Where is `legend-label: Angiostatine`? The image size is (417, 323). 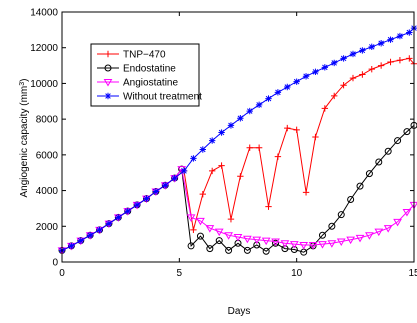 legend-label: Angiostatine is located at coordinates (150, 83).